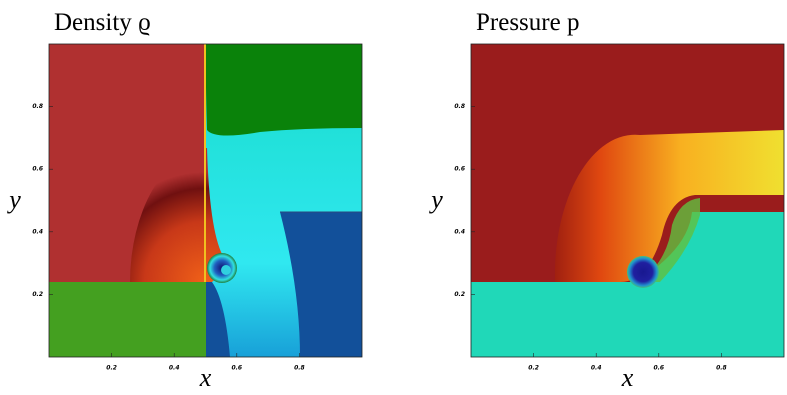 The width and height of the screenshot is (787, 395). What do you see at coordinates (527, 22) in the screenshot?
I see `panel-title: Pressure p` at bounding box center [527, 22].